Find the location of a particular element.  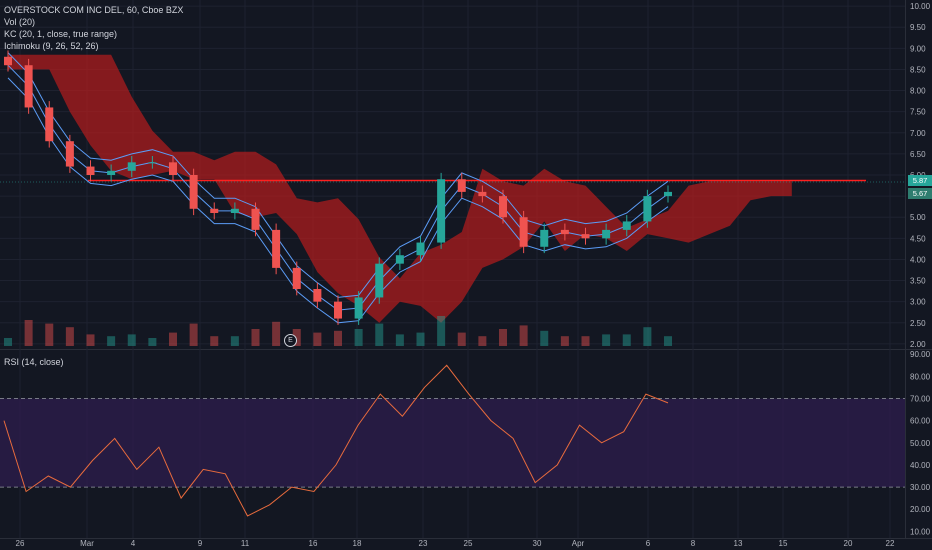

resistance-line is located at coordinates (452, 181).